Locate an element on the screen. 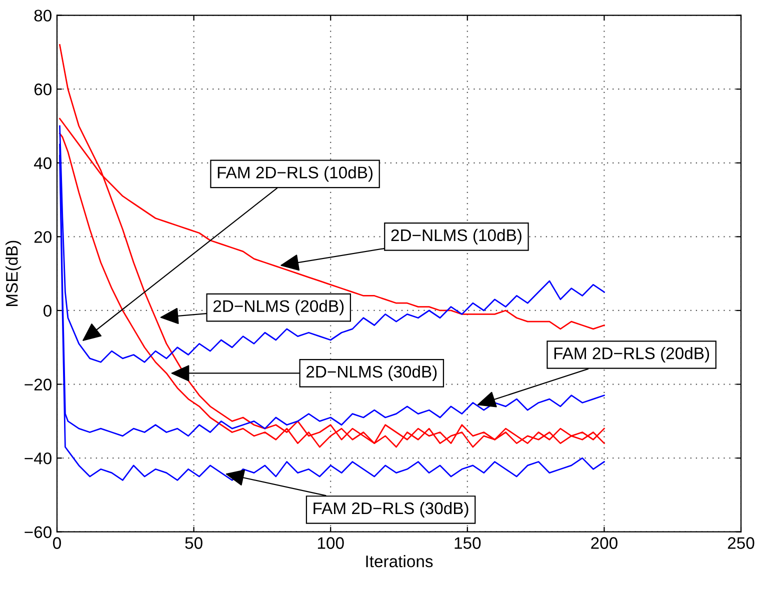 Image resolution: width=760 pixels, height=589 pixels. x-tick-label: 200 is located at coordinates (604, 543).